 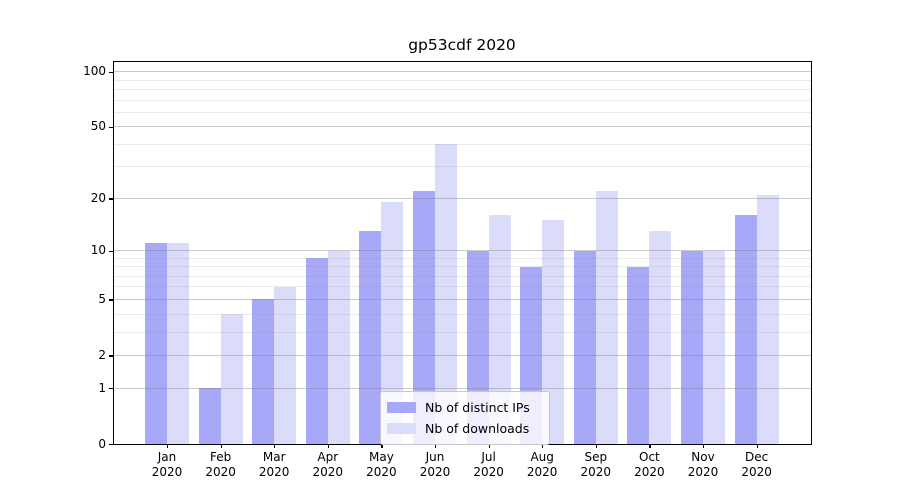 I want to click on x-tick-label: Jan 2020, so click(x=167, y=464).